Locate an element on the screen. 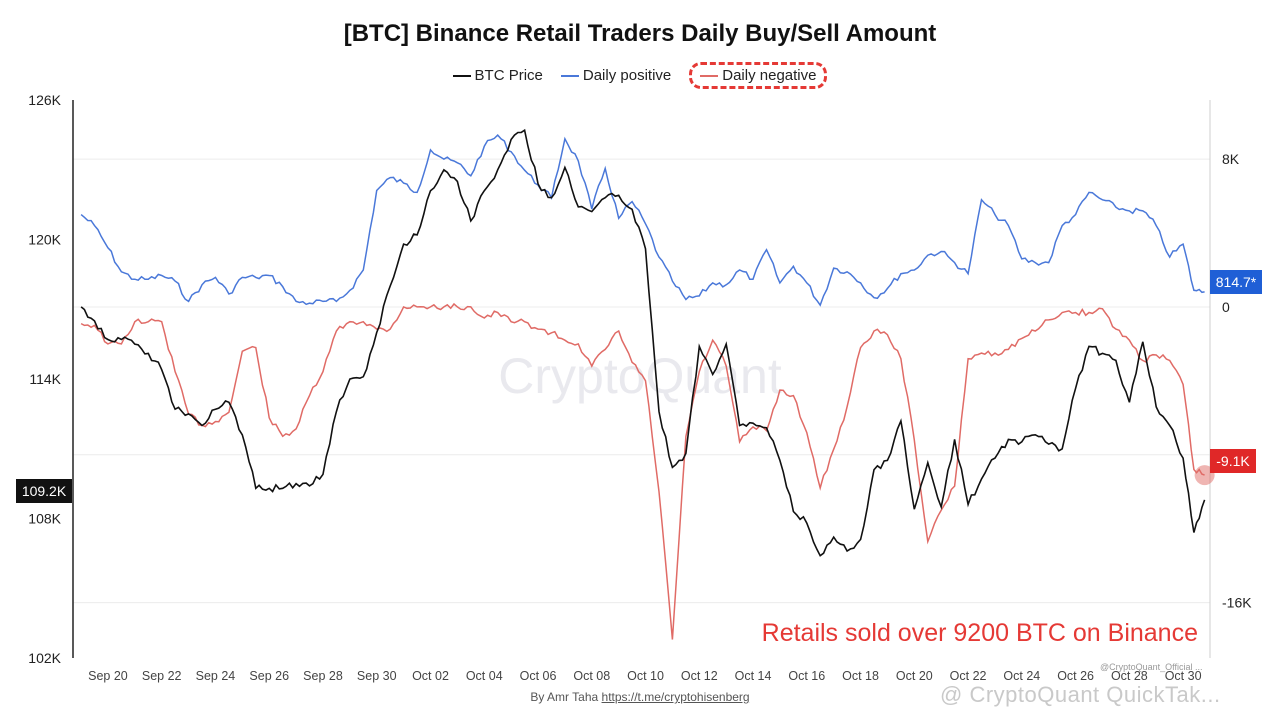 The image size is (1280, 720). positive-end-badge is located at coordinates (1236, 282).